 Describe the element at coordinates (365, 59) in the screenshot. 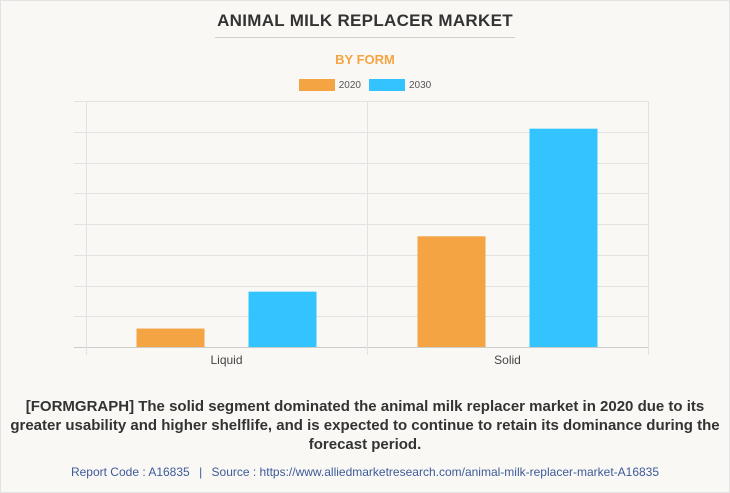

I see `chart-subtitle: BY FORM` at that location.